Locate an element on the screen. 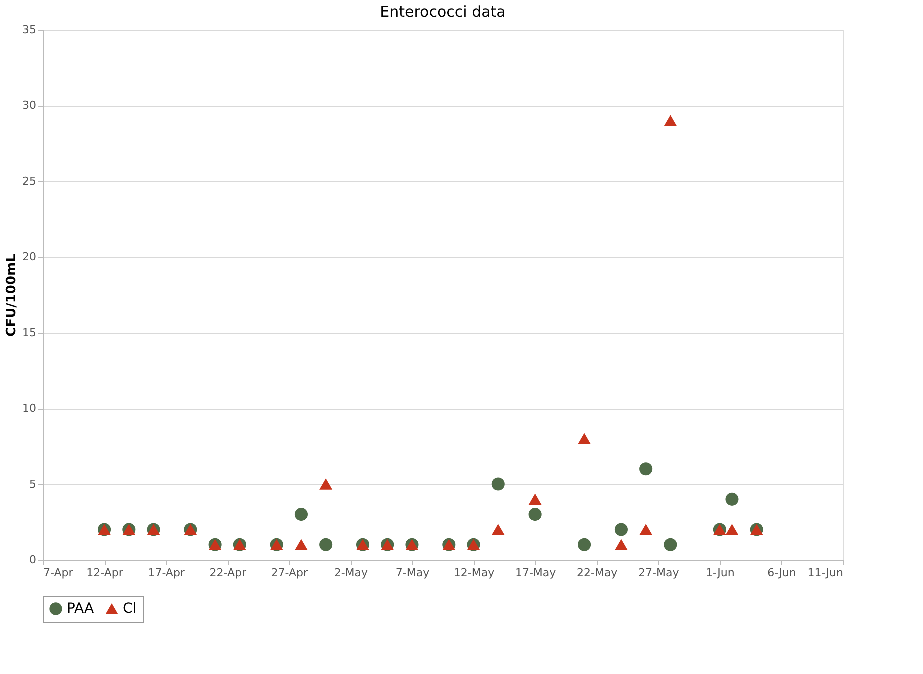 This screenshot has width=923, height=674. x-tick-label: 17-Apr is located at coordinates (167, 573).